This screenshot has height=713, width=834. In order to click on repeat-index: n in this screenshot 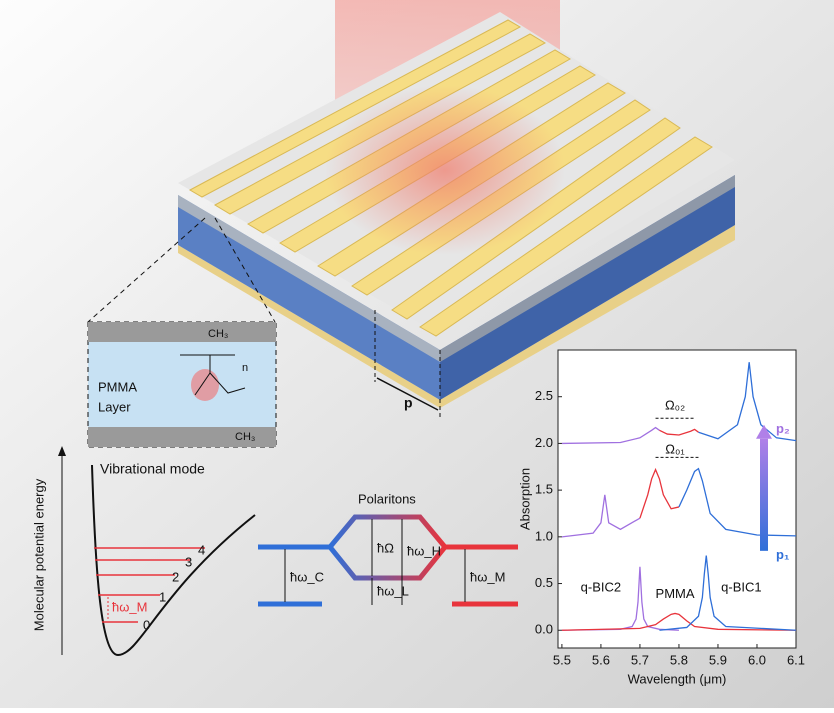, I will do `click(245, 368)`.